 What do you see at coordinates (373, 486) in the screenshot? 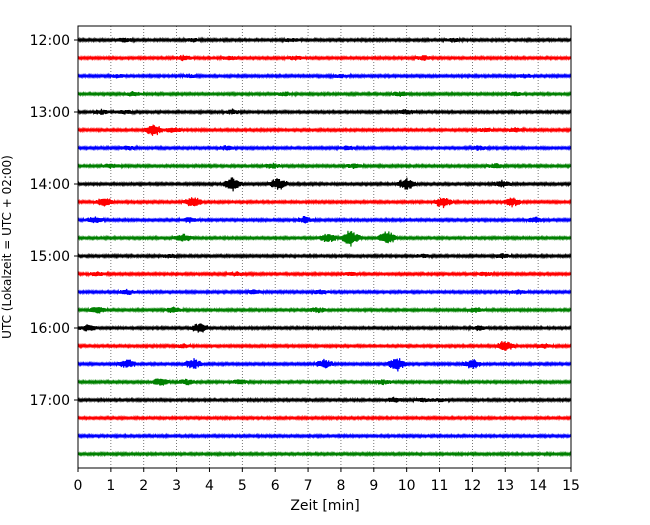
I see `x-tick-label: 9` at bounding box center [373, 486].